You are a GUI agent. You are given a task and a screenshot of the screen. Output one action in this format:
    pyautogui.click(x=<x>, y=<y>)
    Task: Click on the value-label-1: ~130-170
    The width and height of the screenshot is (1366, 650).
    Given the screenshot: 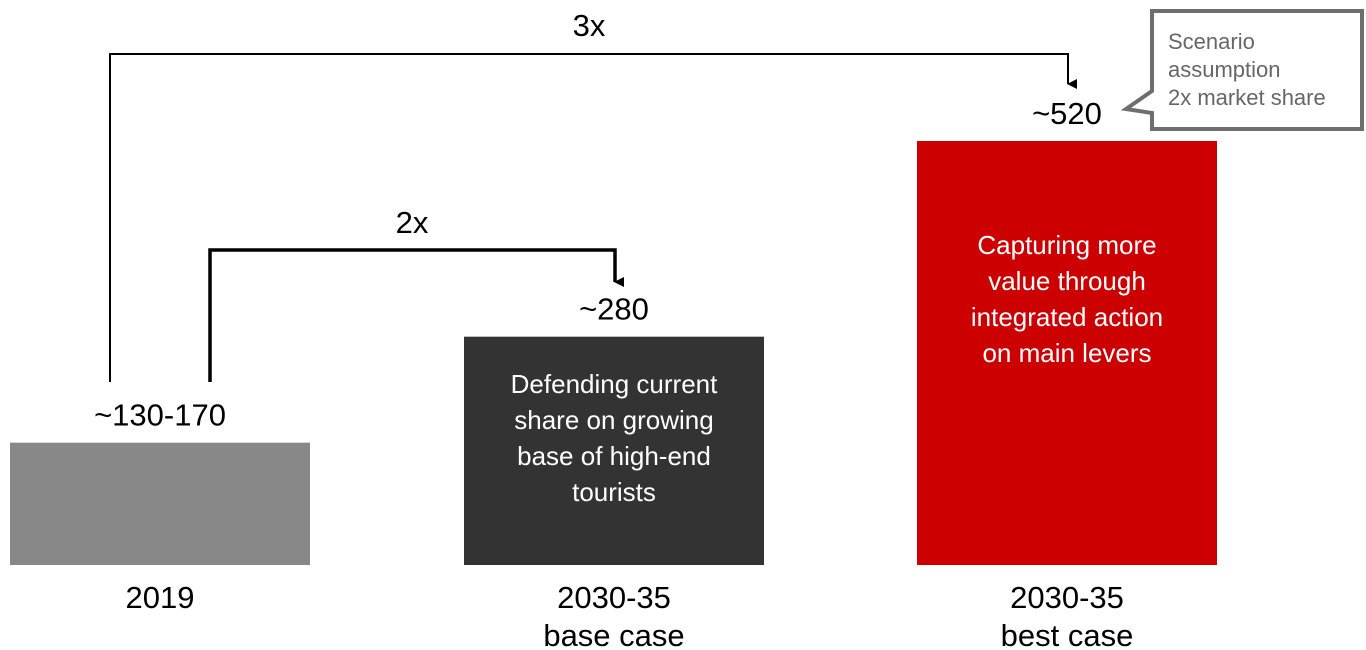 What is the action you would take?
    pyautogui.click(x=160, y=415)
    